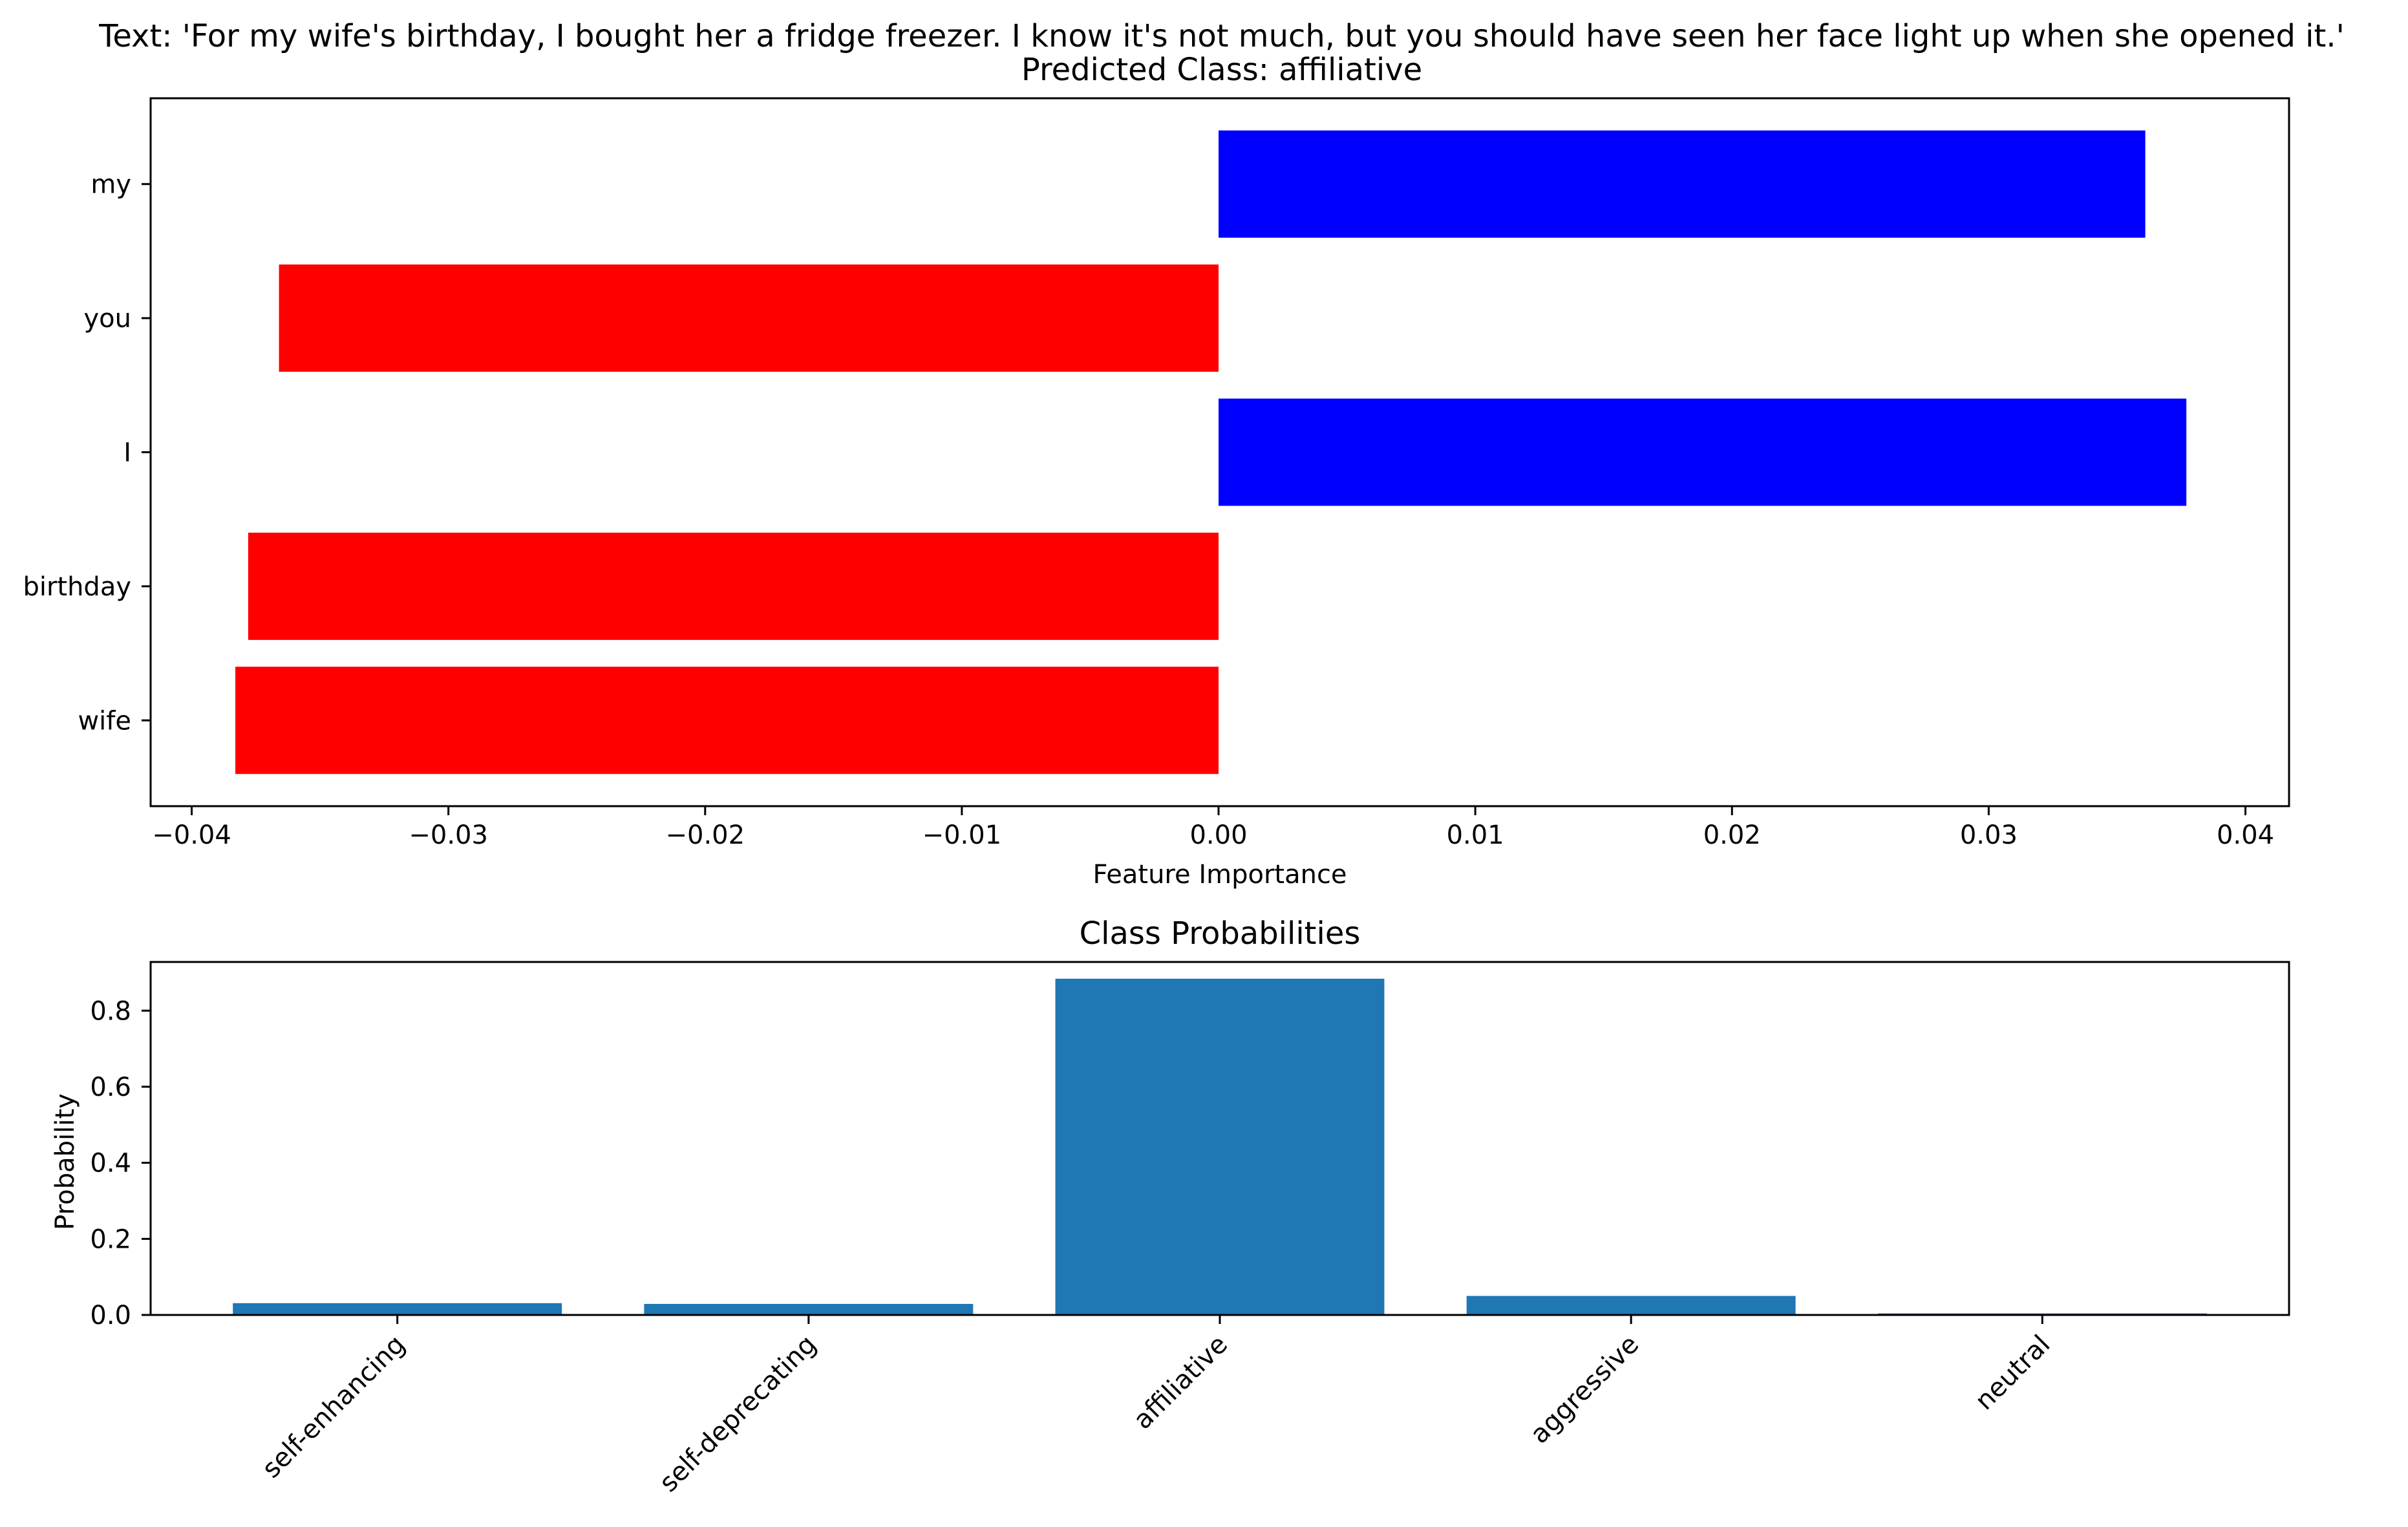 The width and height of the screenshot is (2408, 1527). What do you see at coordinates (749, 318) in the screenshot?
I see `bar-you` at bounding box center [749, 318].